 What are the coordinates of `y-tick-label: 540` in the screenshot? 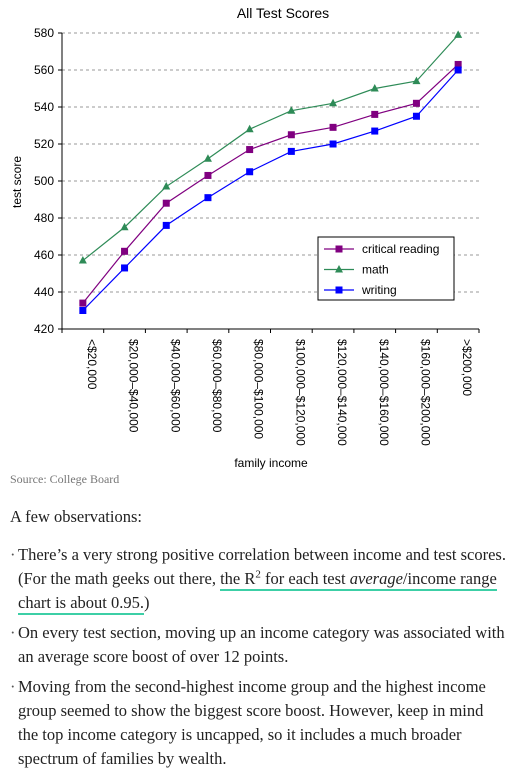 It's located at (44, 107).